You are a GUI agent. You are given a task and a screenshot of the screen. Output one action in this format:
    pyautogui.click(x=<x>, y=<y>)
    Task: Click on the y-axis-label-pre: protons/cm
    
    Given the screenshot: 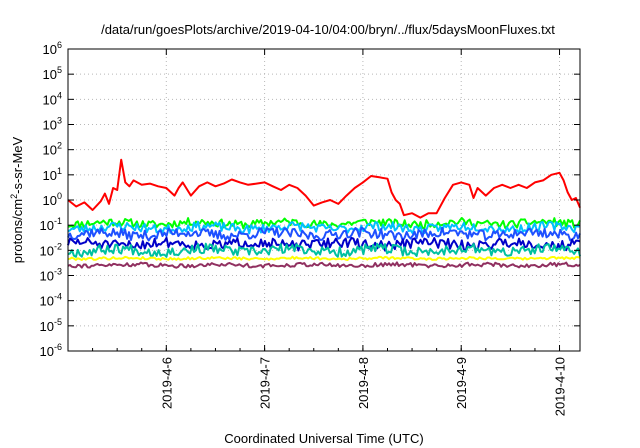 What is the action you would take?
    pyautogui.click(x=17, y=231)
    